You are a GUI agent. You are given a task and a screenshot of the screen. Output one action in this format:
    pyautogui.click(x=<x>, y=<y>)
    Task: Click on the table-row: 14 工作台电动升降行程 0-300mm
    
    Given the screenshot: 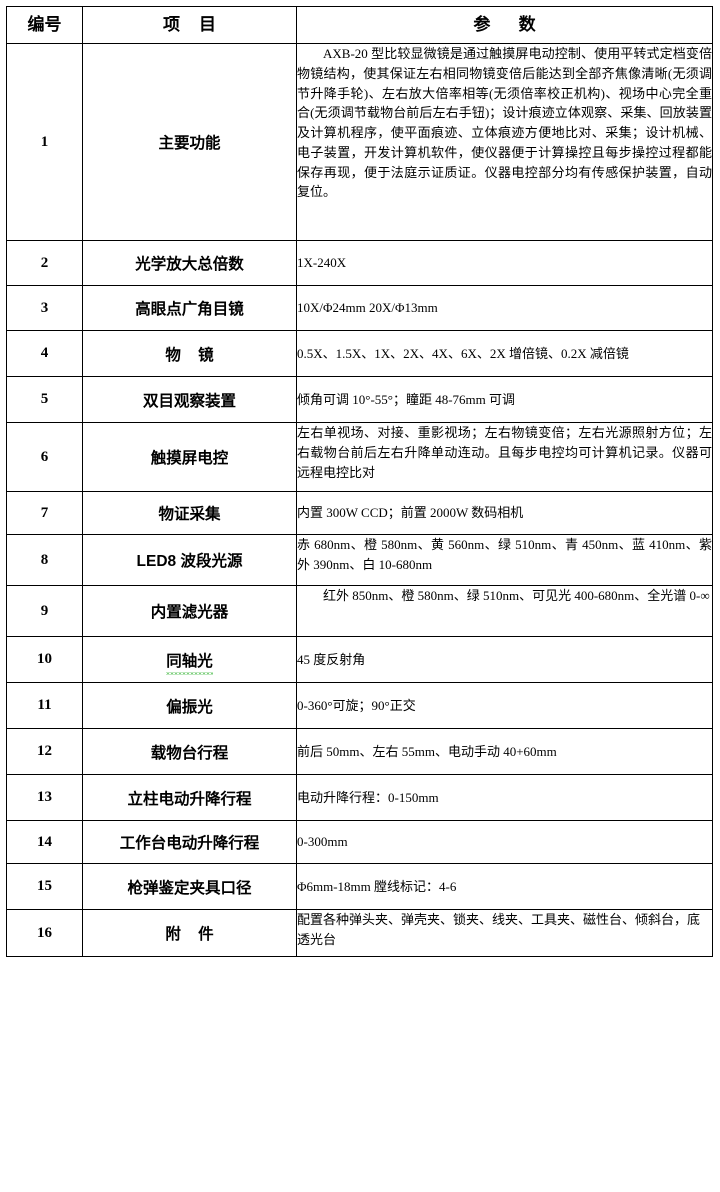 What is the action you would take?
    pyautogui.click(x=359, y=842)
    